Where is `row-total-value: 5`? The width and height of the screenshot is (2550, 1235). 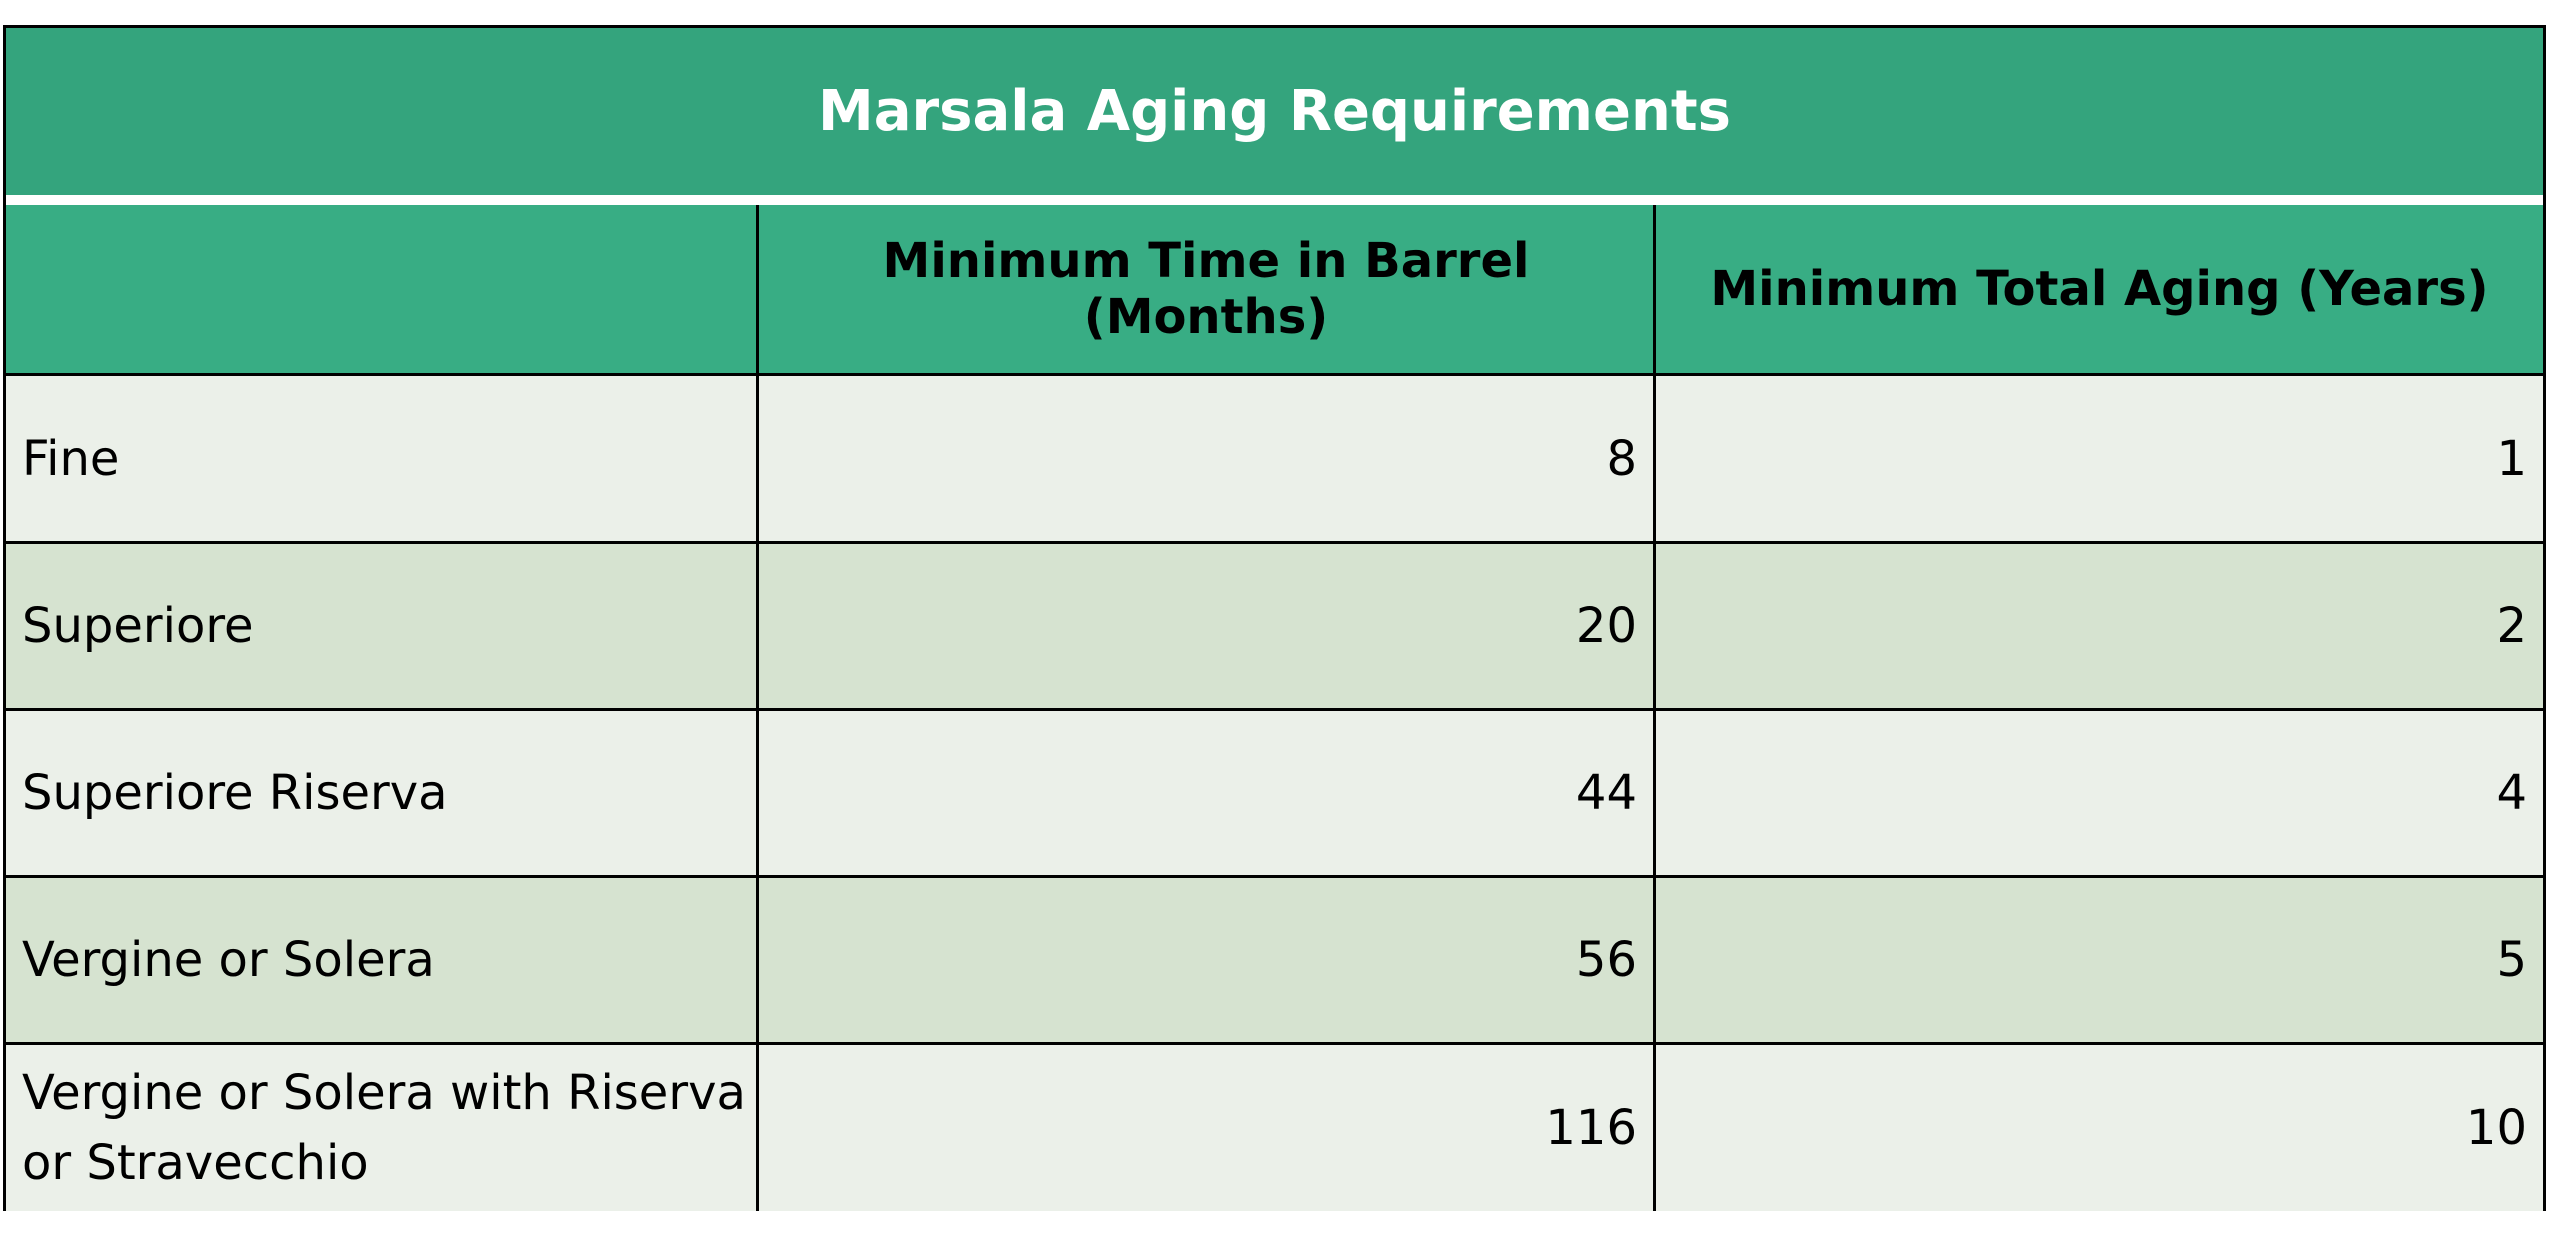 row-total-value: 5 is located at coordinates (2099, 960).